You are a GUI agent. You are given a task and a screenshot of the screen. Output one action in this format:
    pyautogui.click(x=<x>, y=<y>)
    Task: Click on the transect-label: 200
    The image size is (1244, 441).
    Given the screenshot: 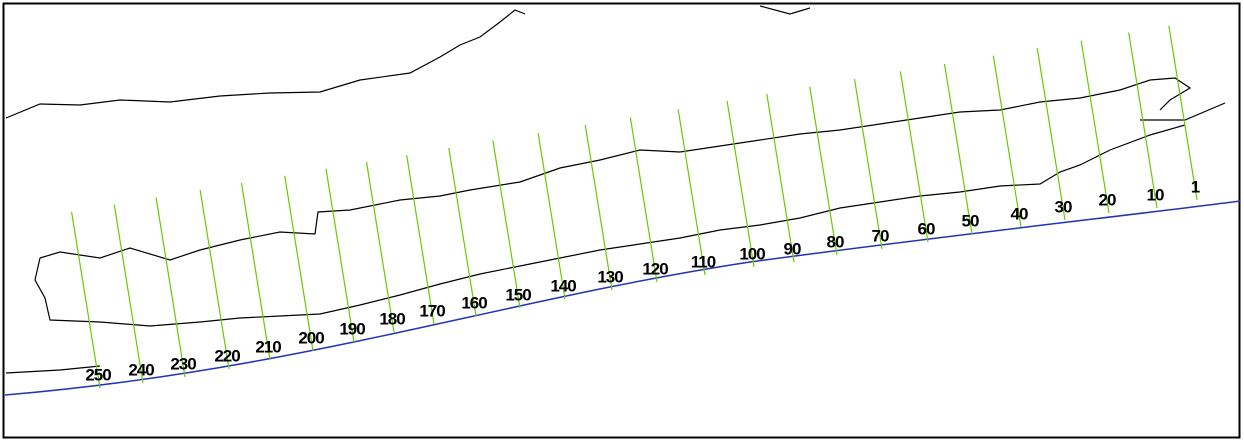 What is the action you would take?
    pyautogui.click(x=311, y=337)
    